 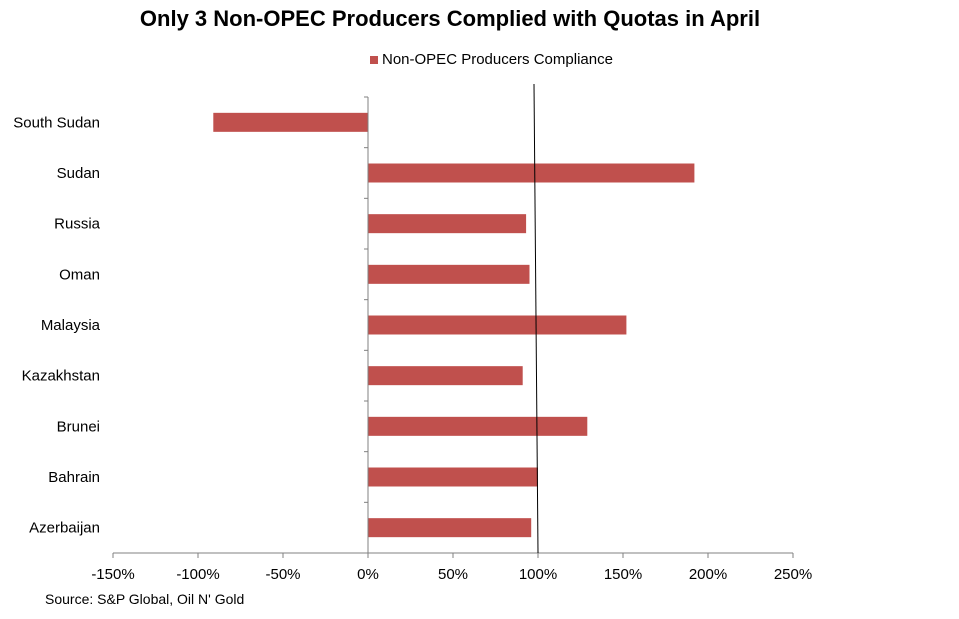 I want to click on source-note: Source: S&P Global, Oil N' Gold, so click(x=145, y=599).